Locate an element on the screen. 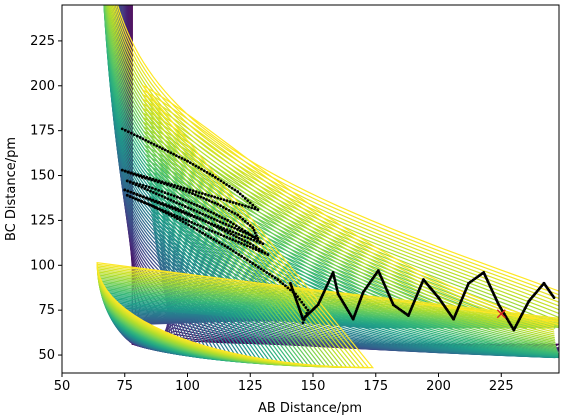 This screenshot has width=563, height=418. x-tick-label: 75 is located at coordinates (124, 386).